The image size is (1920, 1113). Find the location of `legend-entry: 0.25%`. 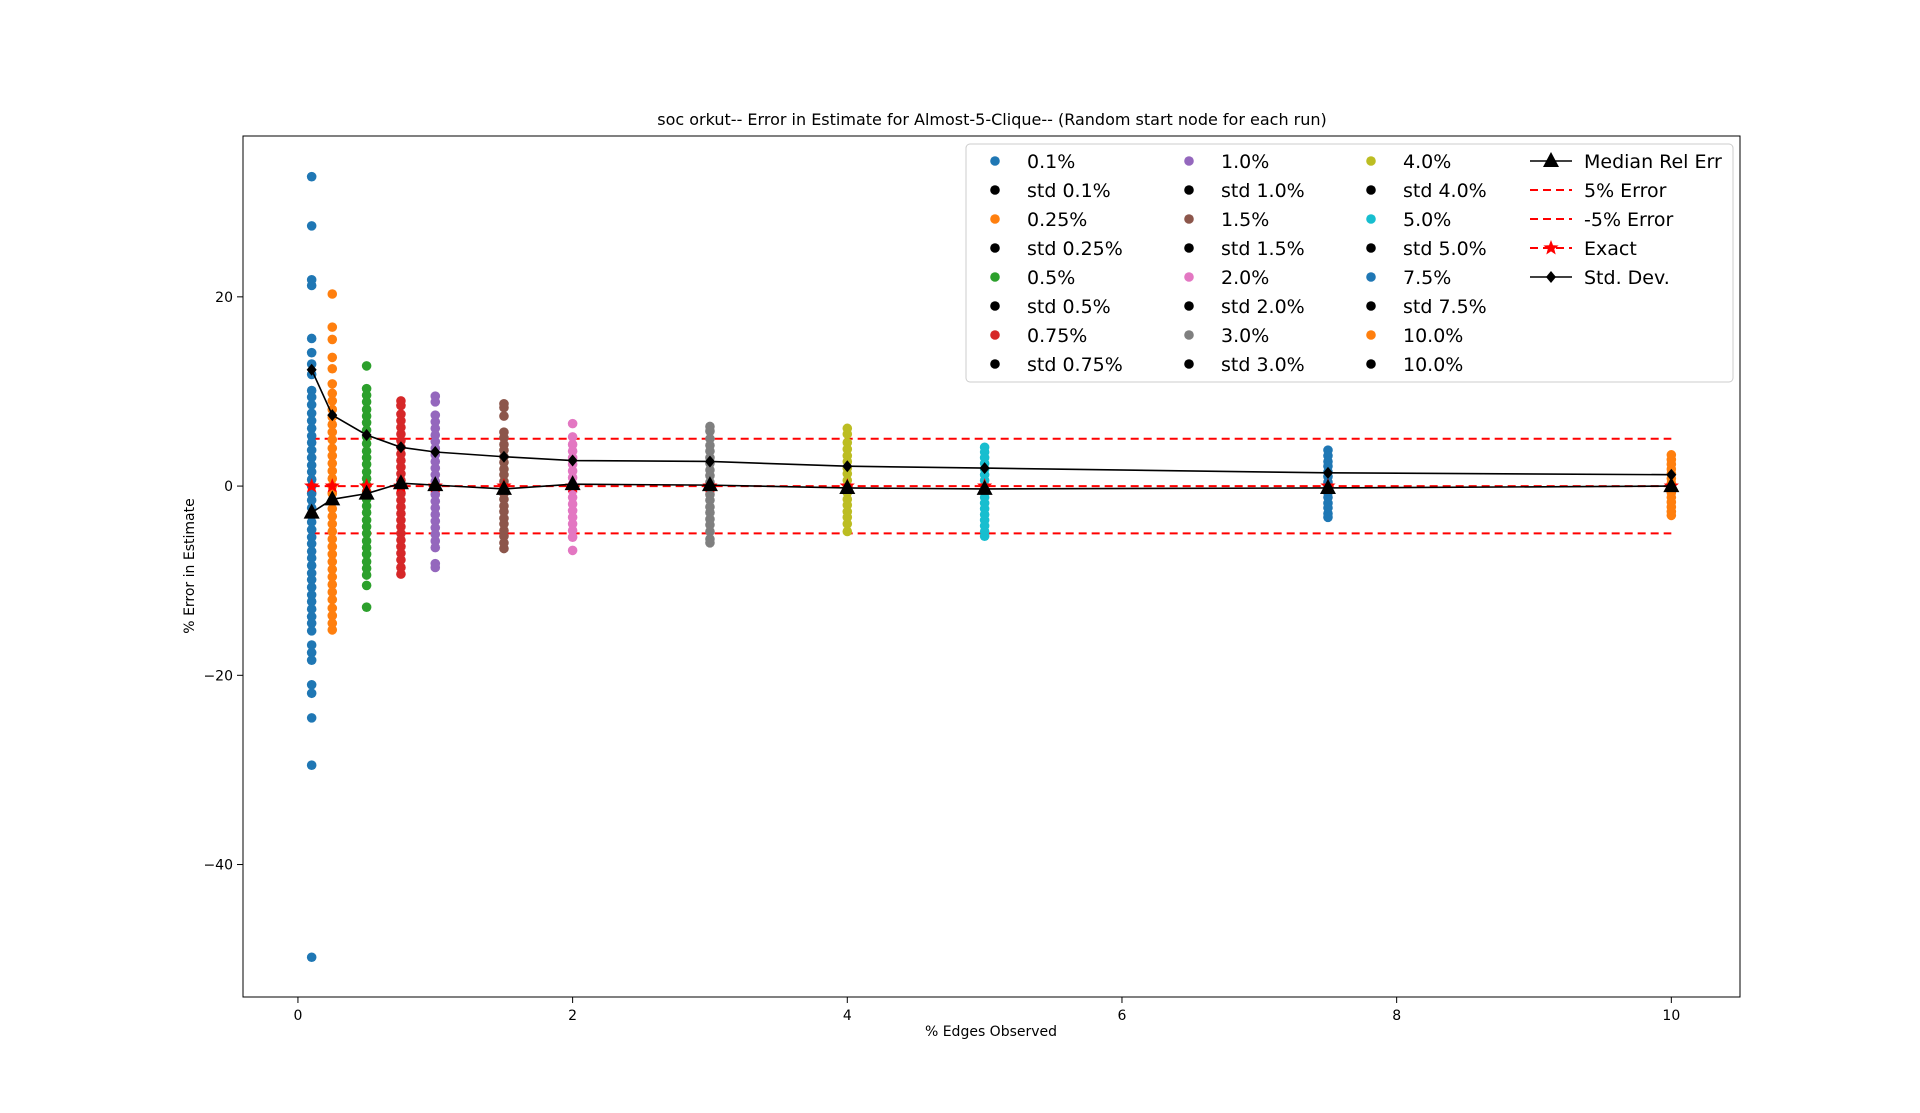

legend-entry: 0.25% is located at coordinates (1038, 220).